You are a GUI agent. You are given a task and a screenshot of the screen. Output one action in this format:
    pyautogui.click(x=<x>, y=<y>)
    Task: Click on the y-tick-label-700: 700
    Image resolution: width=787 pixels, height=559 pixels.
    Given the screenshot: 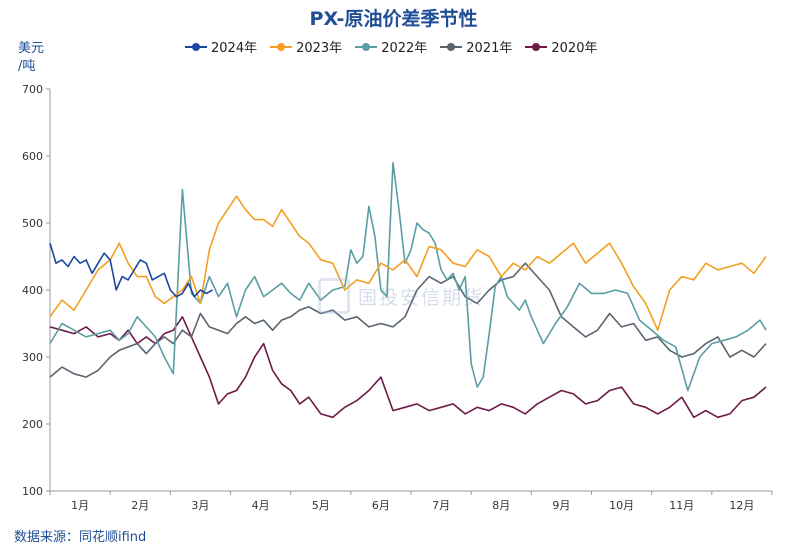 What is the action you would take?
    pyautogui.click(x=32, y=89)
    